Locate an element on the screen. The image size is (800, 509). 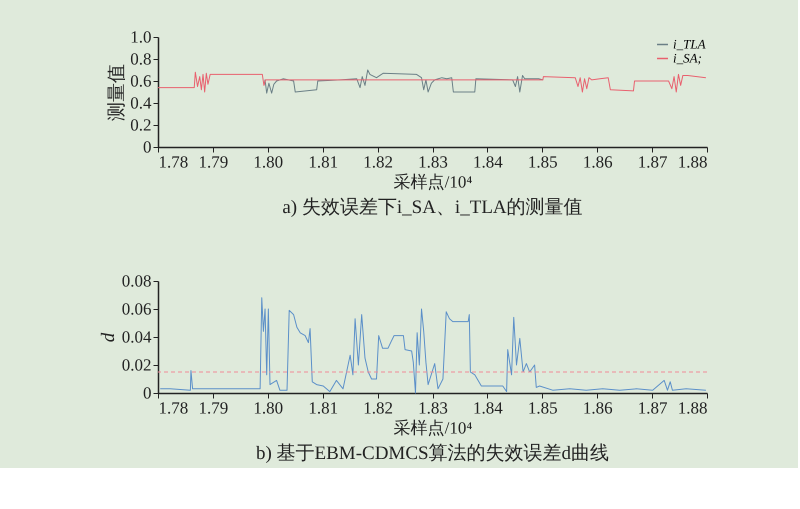
y-tick-label: 0.6 is located at coordinates (141, 81).